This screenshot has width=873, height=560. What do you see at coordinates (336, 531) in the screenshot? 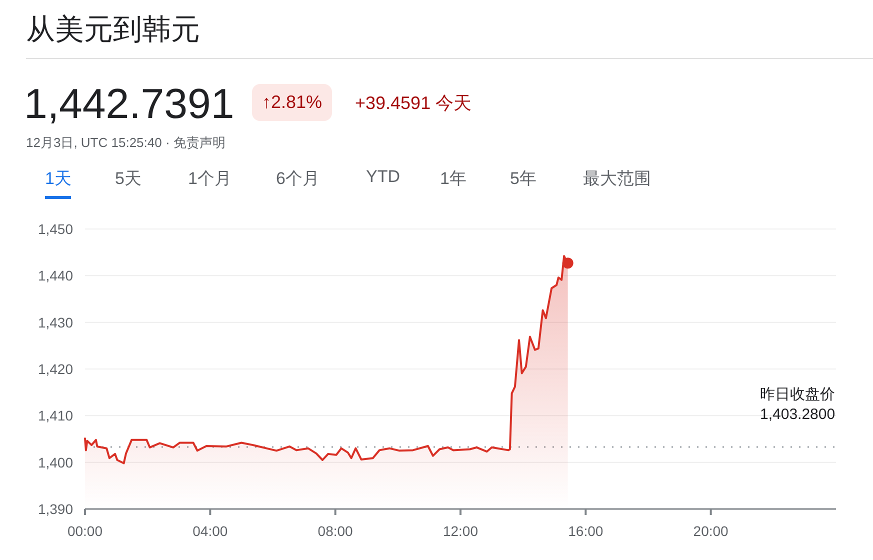
I see `x-tick-label: 08:00` at bounding box center [336, 531].